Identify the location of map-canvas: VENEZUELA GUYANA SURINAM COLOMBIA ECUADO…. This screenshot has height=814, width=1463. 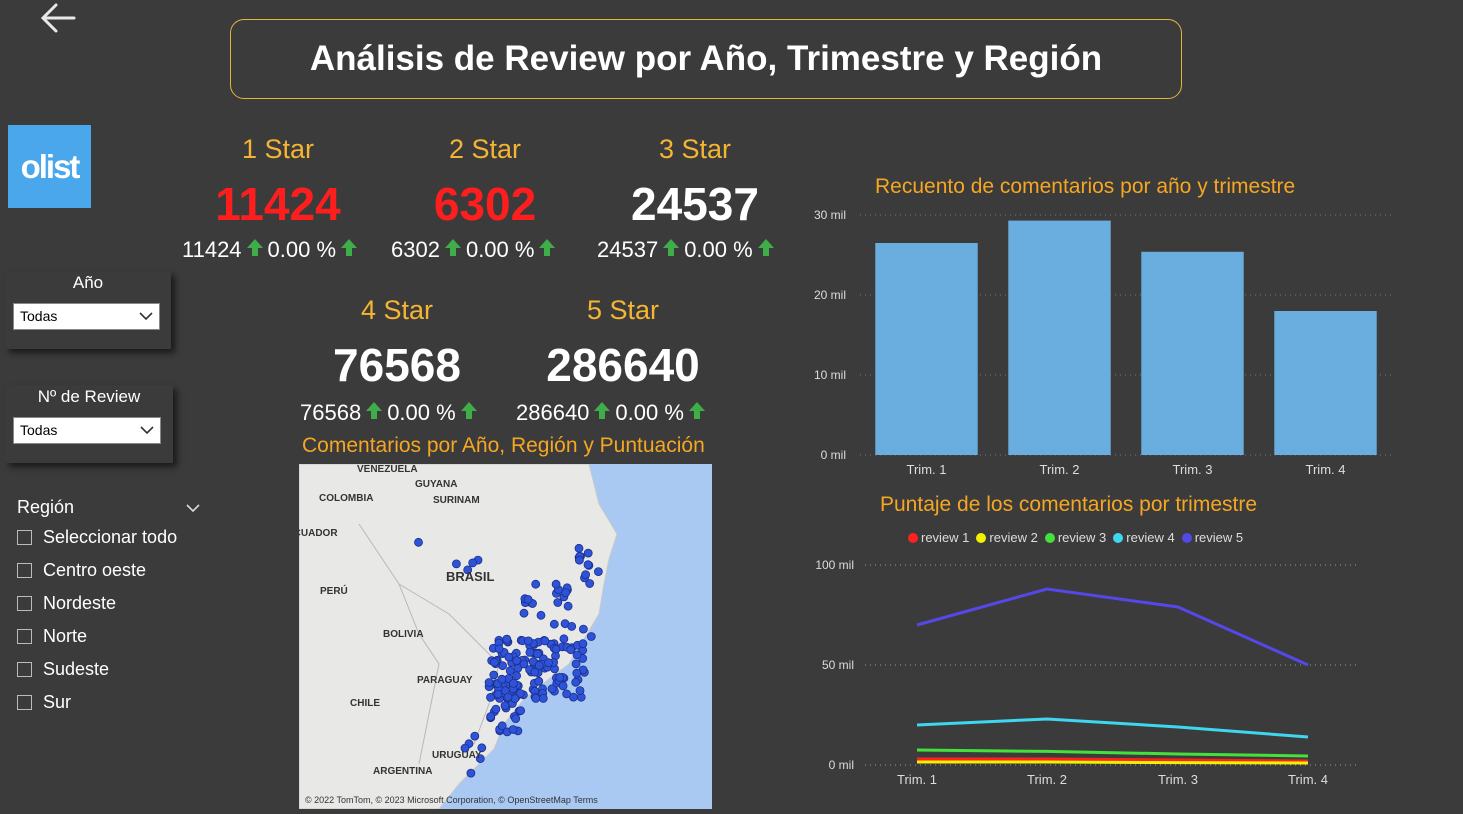
(505, 636).